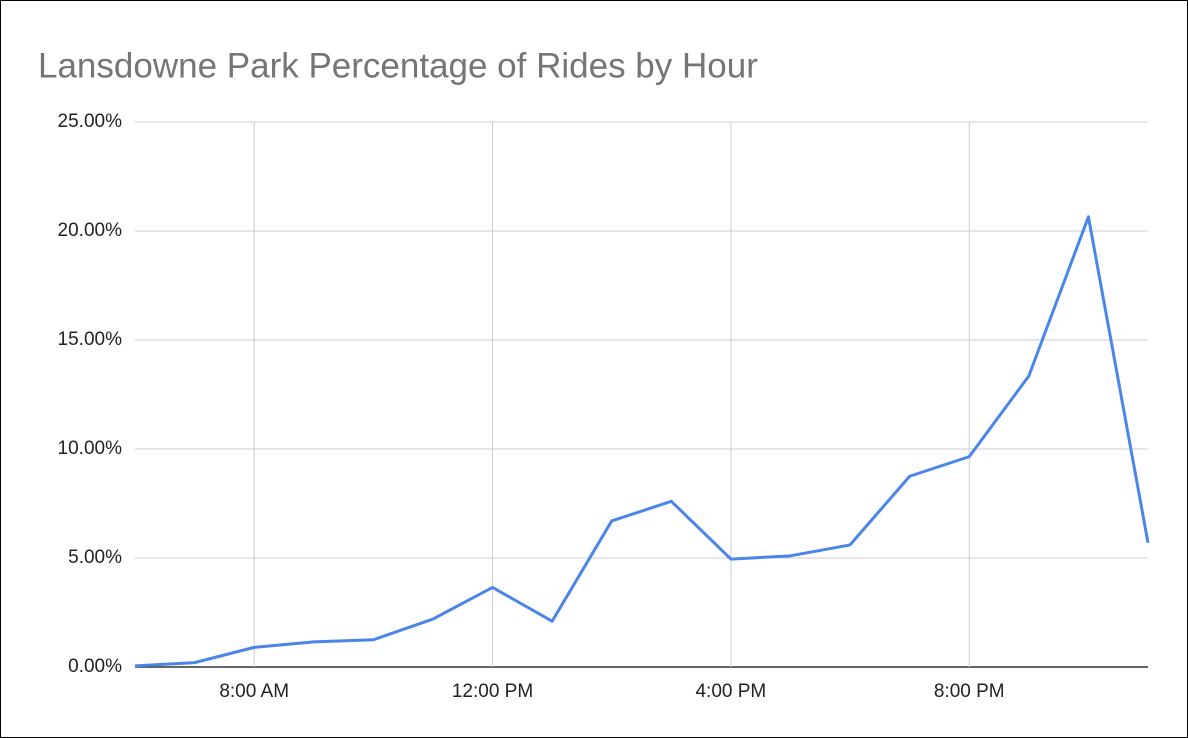  Describe the element at coordinates (95, 557) in the screenshot. I see `y-tick-label: 5.00%` at that location.